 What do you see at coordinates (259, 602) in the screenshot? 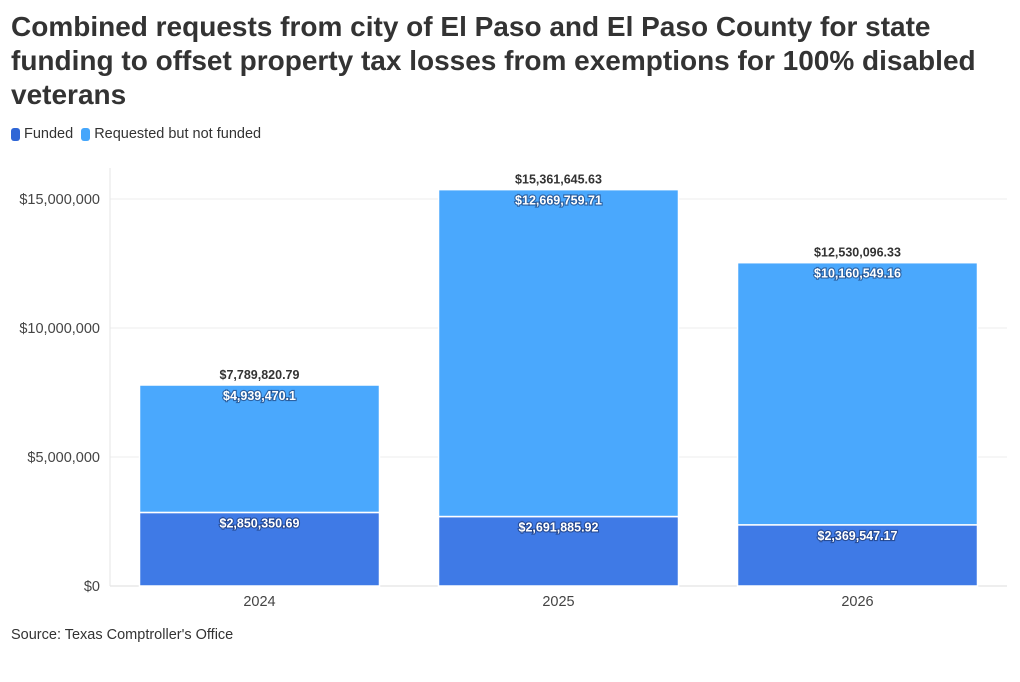
I see `x-tick-label: 2024` at bounding box center [259, 602].